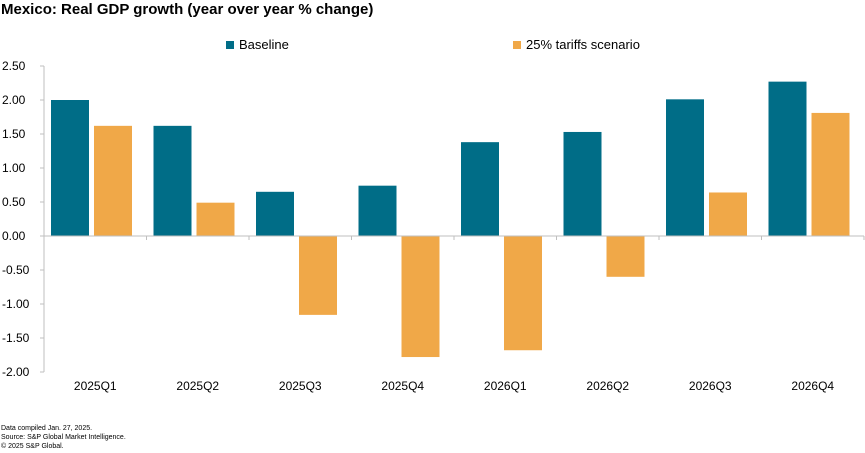  Describe the element at coordinates (275, 213) in the screenshot. I see `bar-baseline-2025Q3` at that location.